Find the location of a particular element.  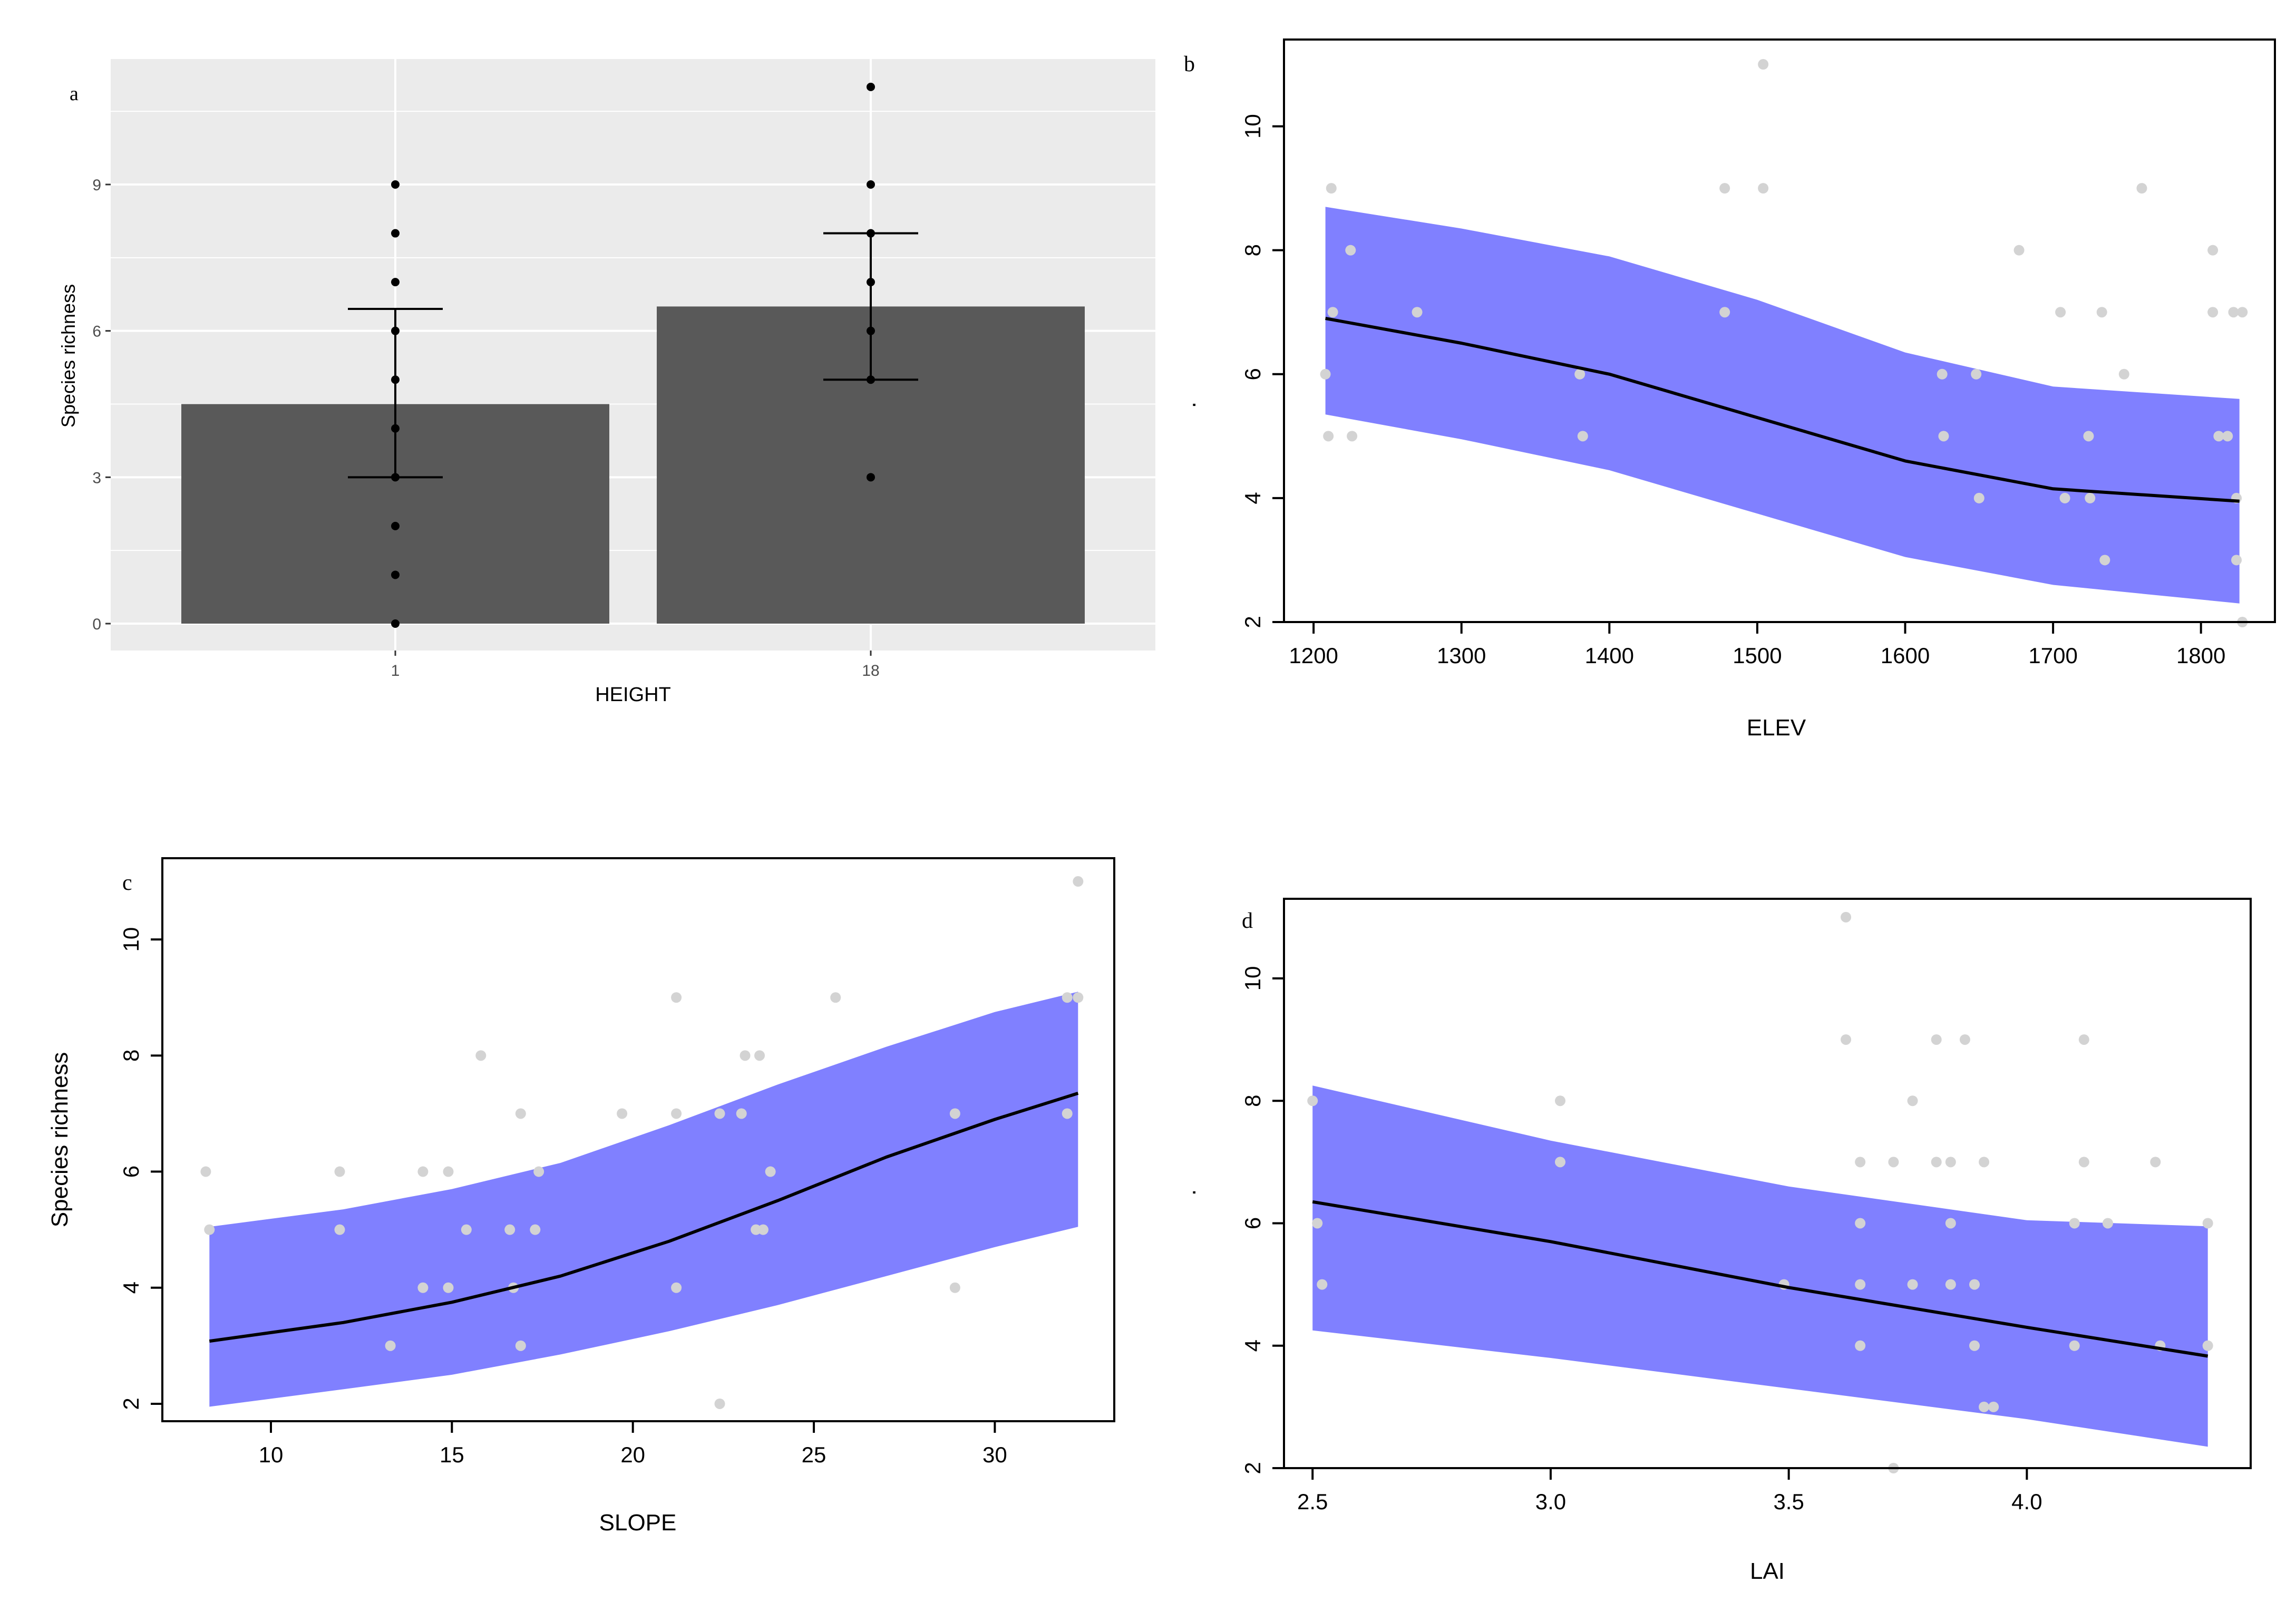

d-ytick-label: 2 is located at coordinates (1252, 1468).